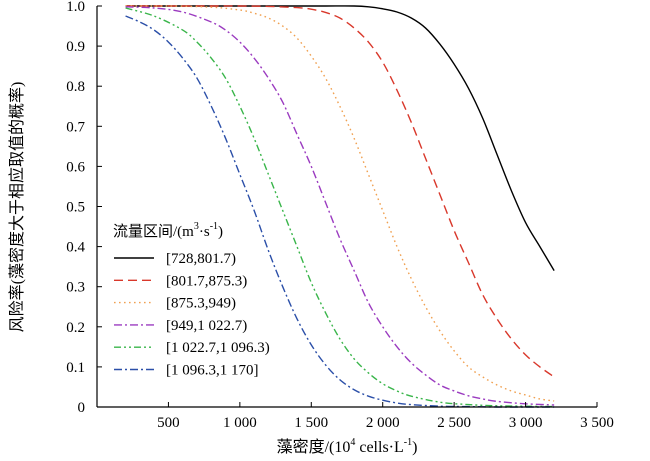 Image resolution: width=650 pixels, height=461 pixels. Describe the element at coordinates (408, 442) in the screenshot. I see `x-axis-title-sup2: -1` at that location.